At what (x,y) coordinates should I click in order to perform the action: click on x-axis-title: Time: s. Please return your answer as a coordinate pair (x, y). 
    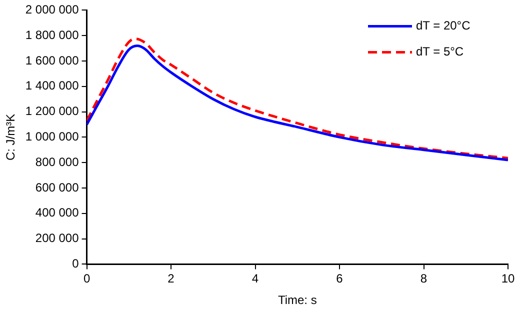
    Looking at the image, I should click on (297, 300).